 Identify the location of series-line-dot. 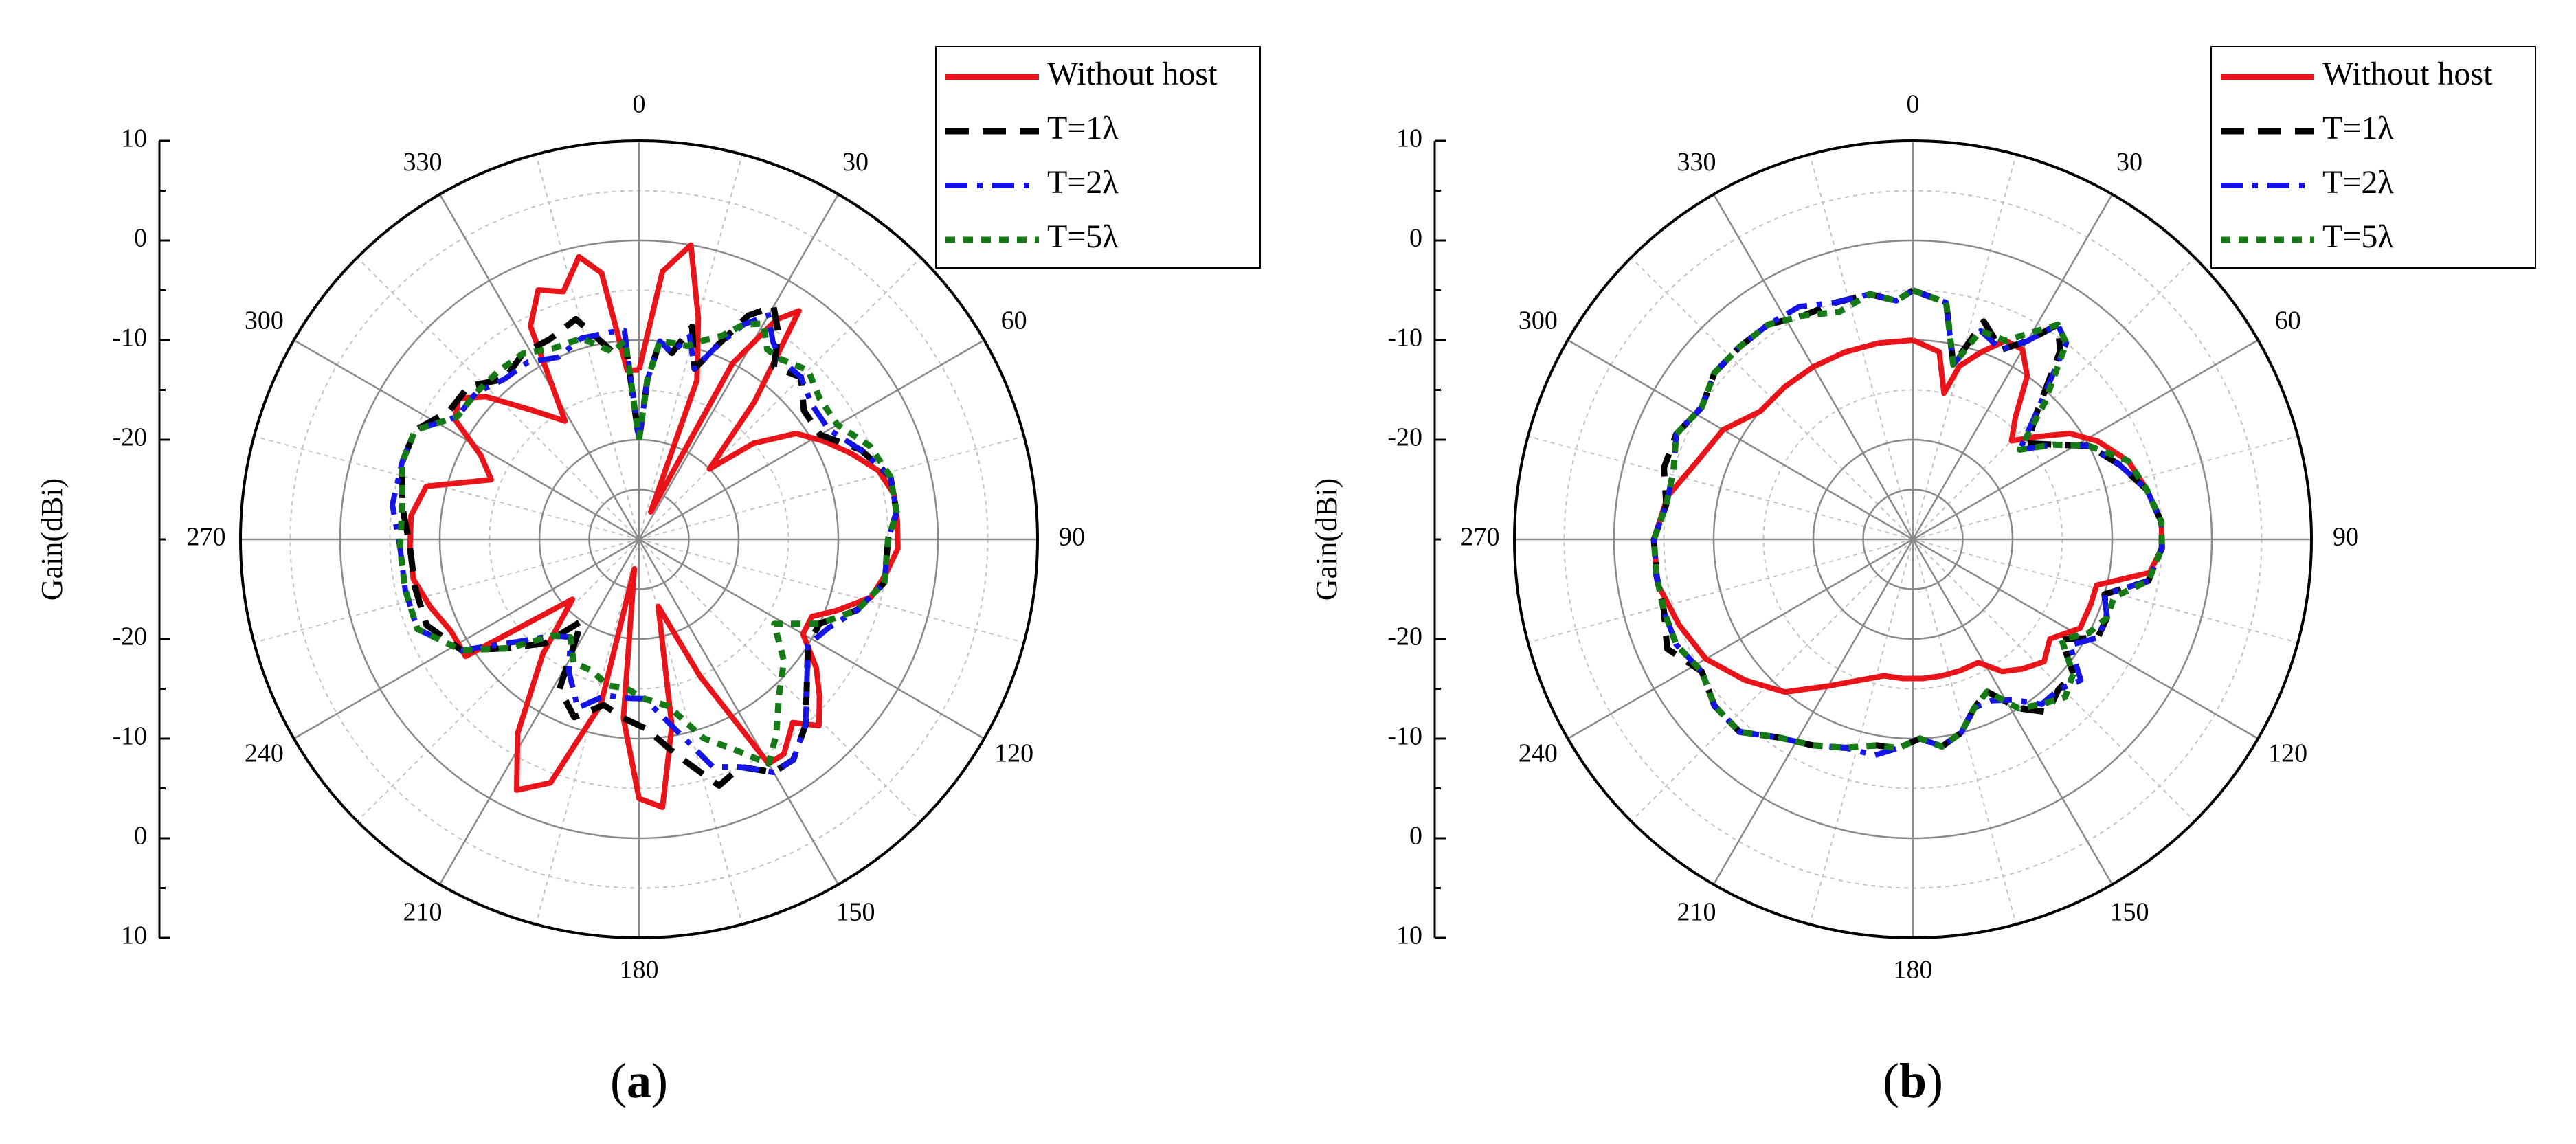
(1907, 519).